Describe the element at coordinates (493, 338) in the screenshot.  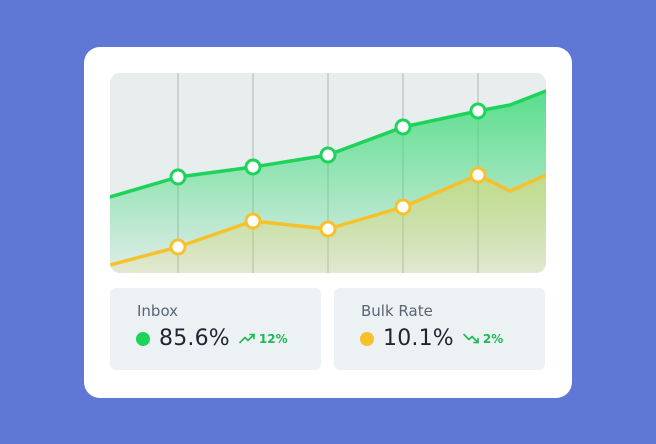
I see `bulk-rate-trend-value: 2%` at that location.